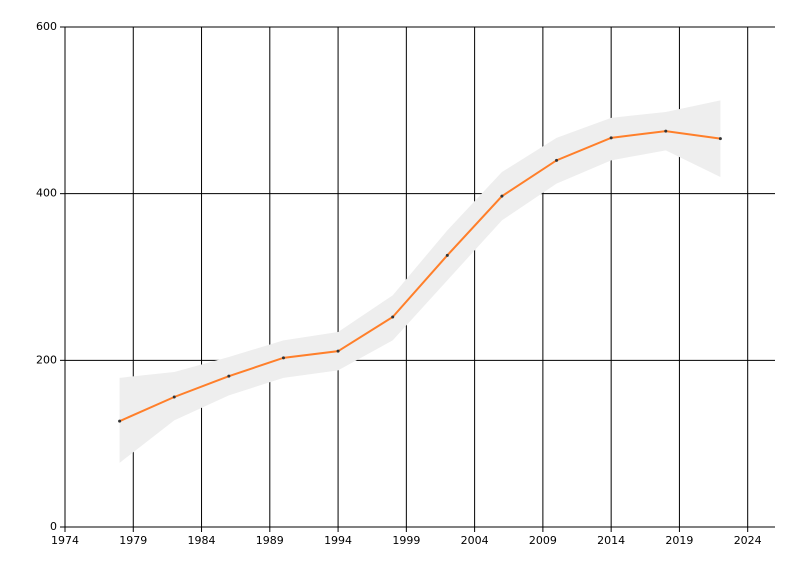 The width and height of the screenshot is (800, 576). I want to click on y-tick-label: 600, so click(46, 26).